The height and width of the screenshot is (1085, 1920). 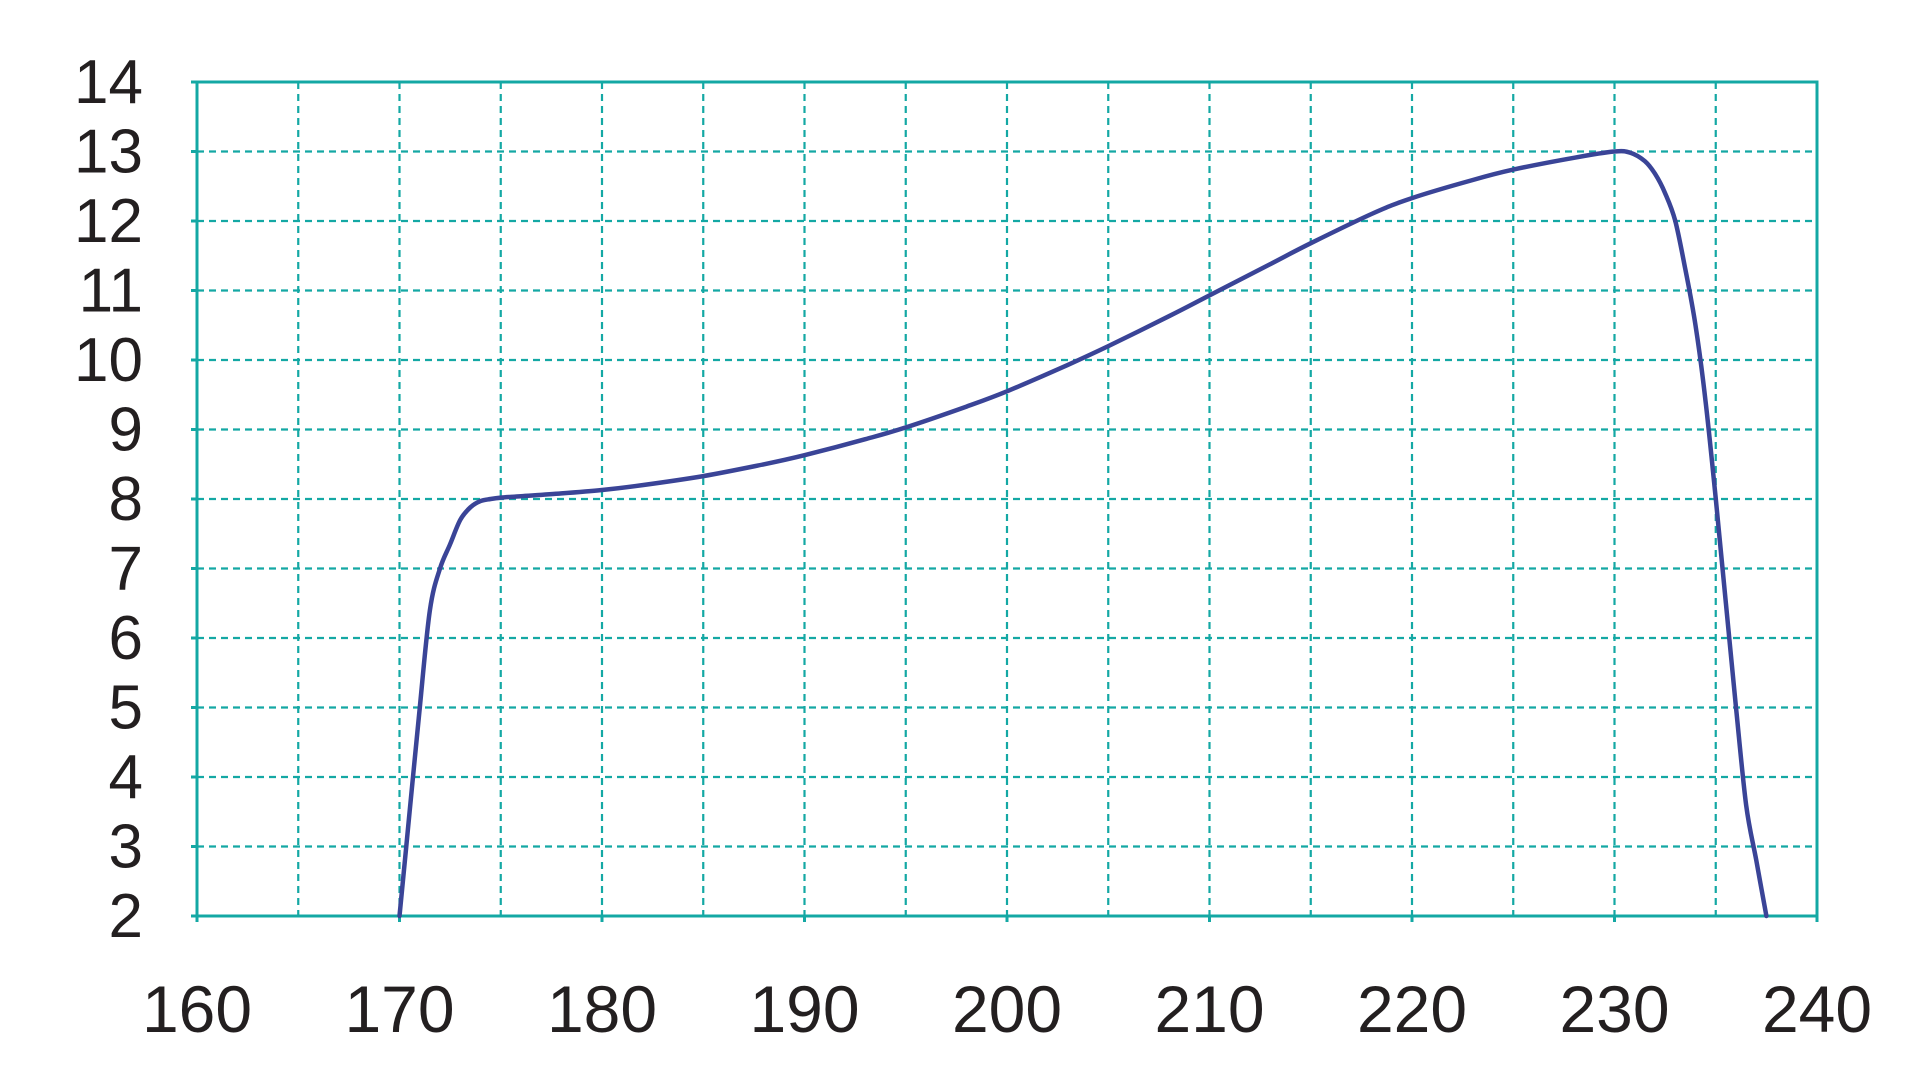 I want to click on y-tick-label: 6, so click(x=126, y=638).